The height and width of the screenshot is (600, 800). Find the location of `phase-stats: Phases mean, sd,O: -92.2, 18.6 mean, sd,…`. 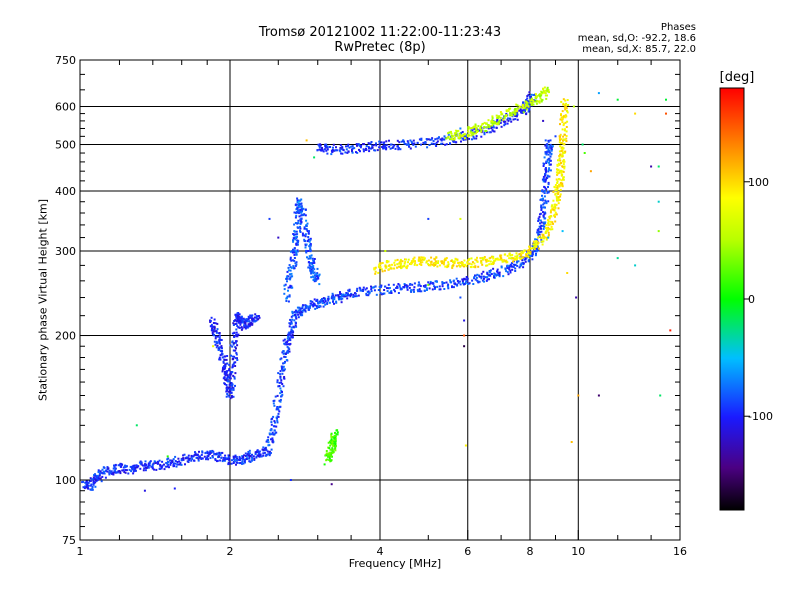

phase-stats: Phases mean, sd,O: -92.2, 18.6 mean, sd,… is located at coordinates (628, 38).